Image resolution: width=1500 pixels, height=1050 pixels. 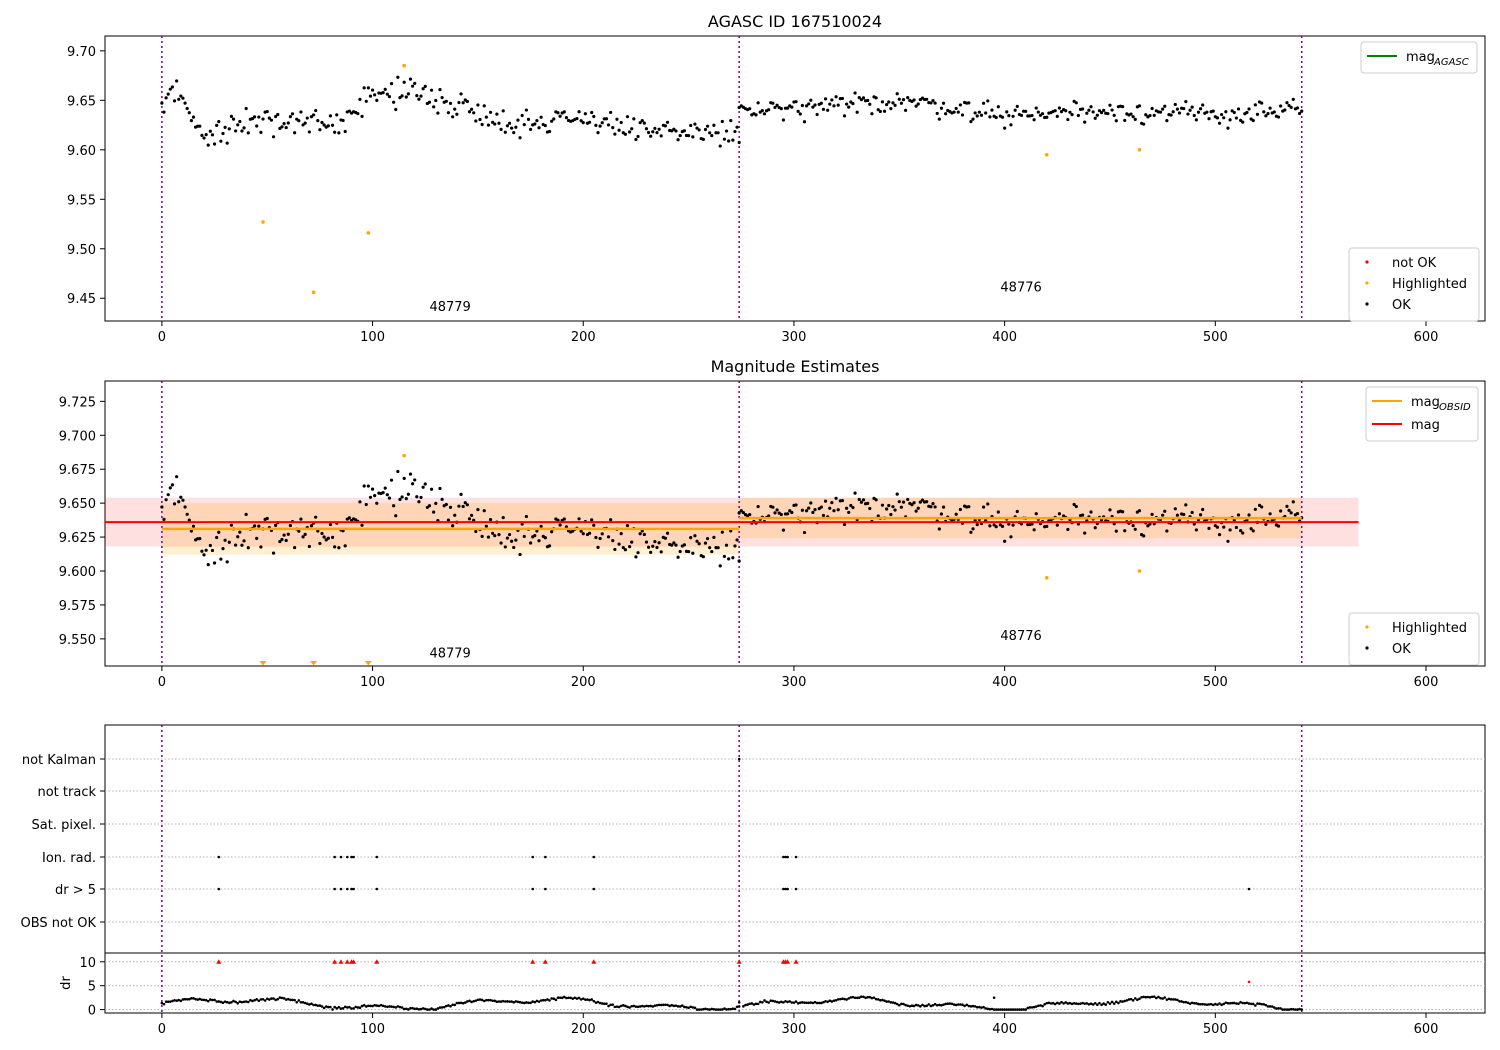 What do you see at coordinates (77, 402) in the screenshot?
I see `y-tick-label: 9.725` at bounding box center [77, 402].